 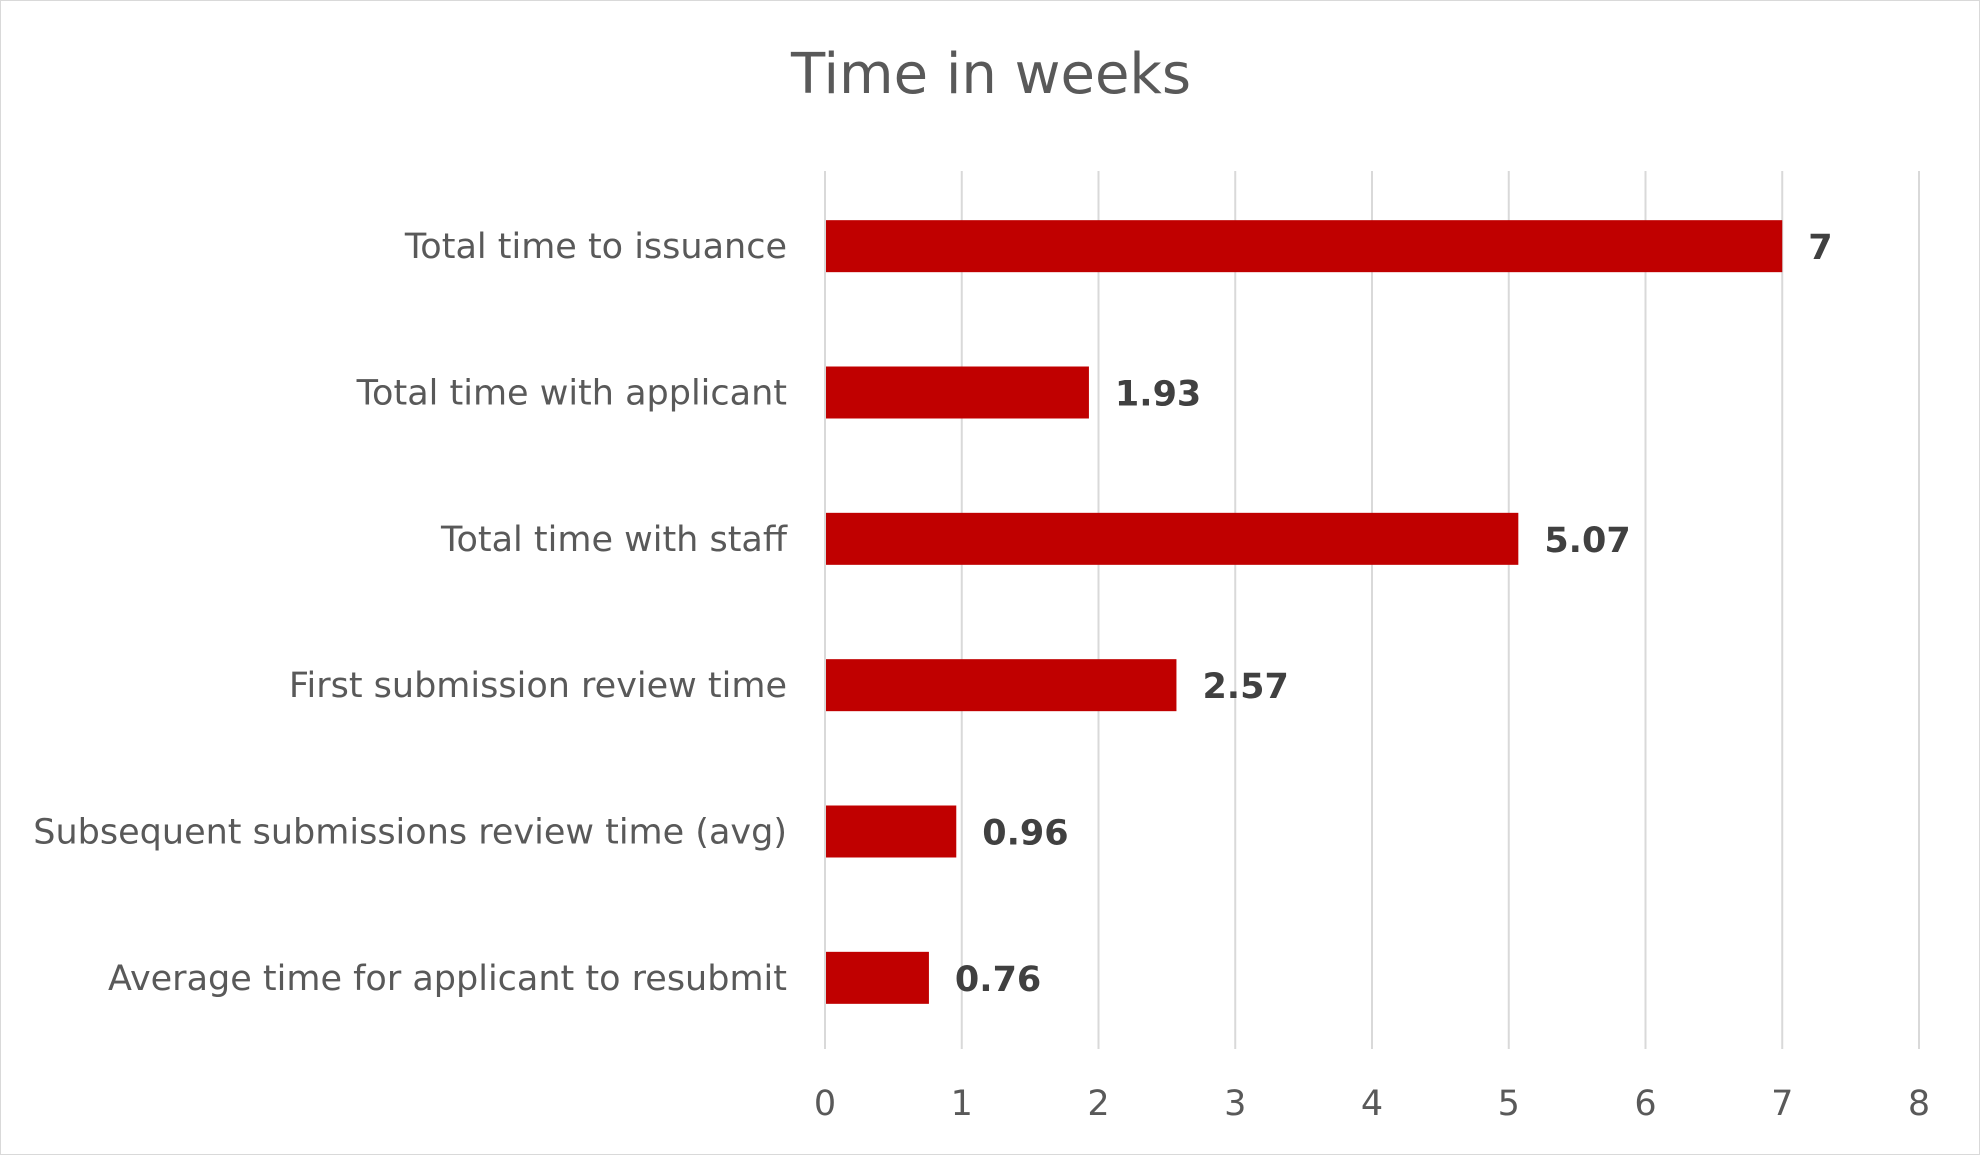 What do you see at coordinates (998, 980) in the screenshot?
I see `data-label: 0.76` at bounding box center [998, 980].